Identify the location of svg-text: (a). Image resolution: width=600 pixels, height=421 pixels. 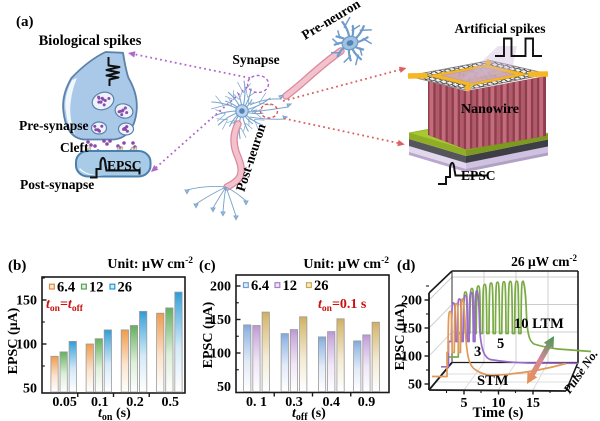
(25, 22).